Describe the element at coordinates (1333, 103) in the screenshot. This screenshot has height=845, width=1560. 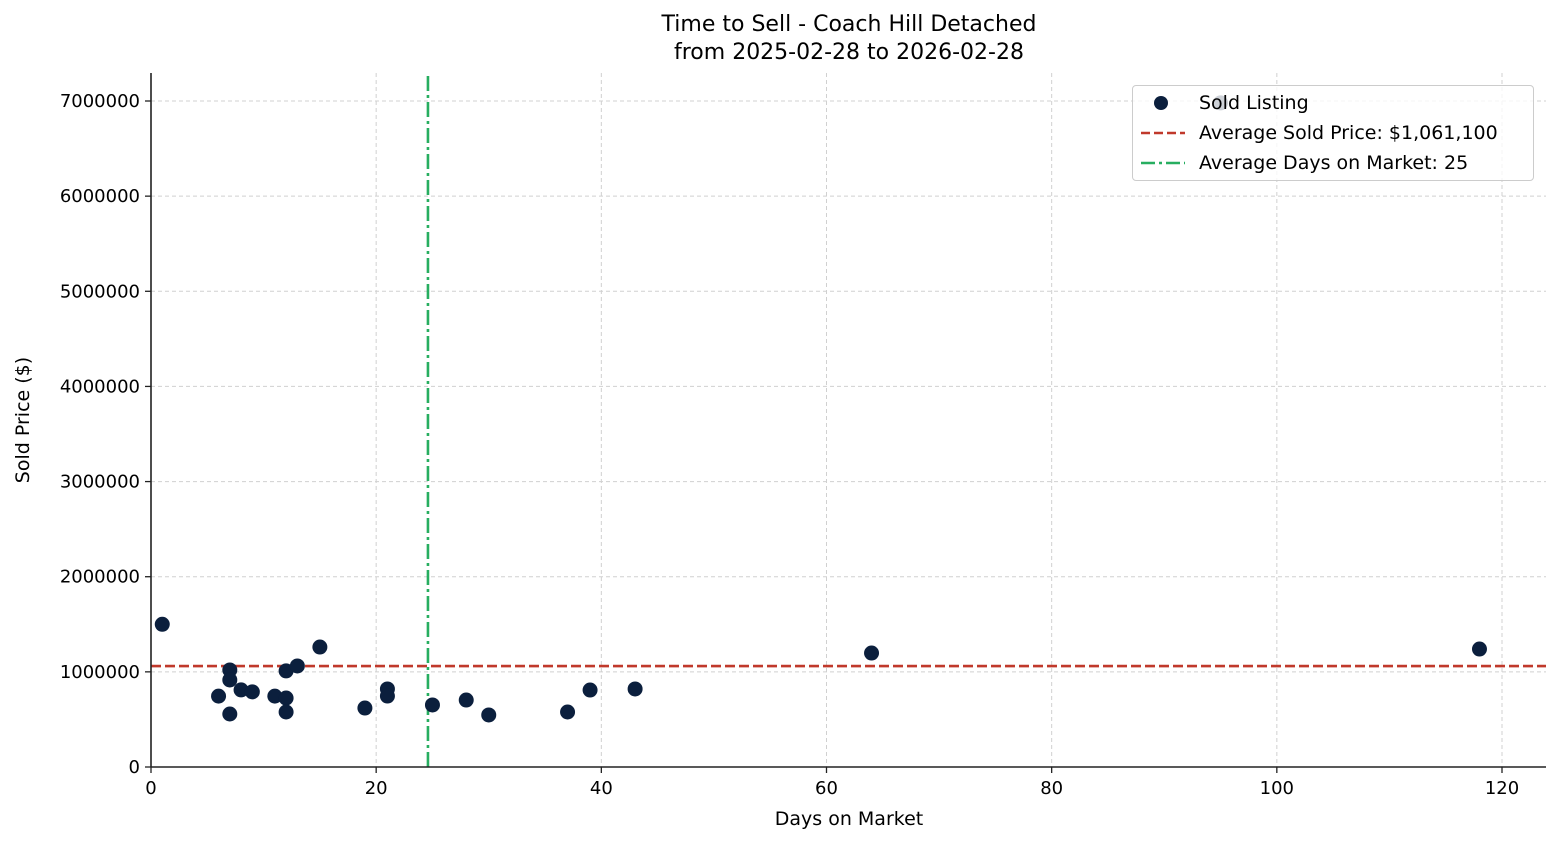
I see `legend-item-sold-listing: Sold Listing` at that location.